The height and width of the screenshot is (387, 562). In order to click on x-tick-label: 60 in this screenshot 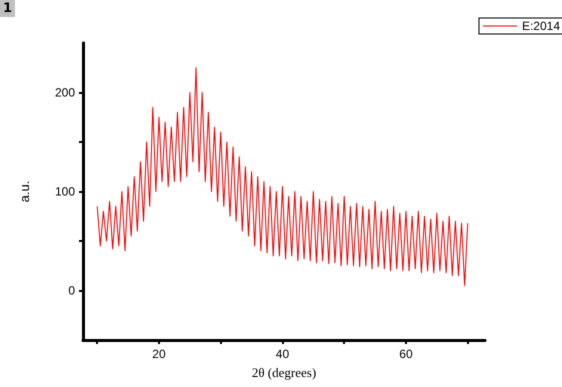, I will do `click(406, 354)`.